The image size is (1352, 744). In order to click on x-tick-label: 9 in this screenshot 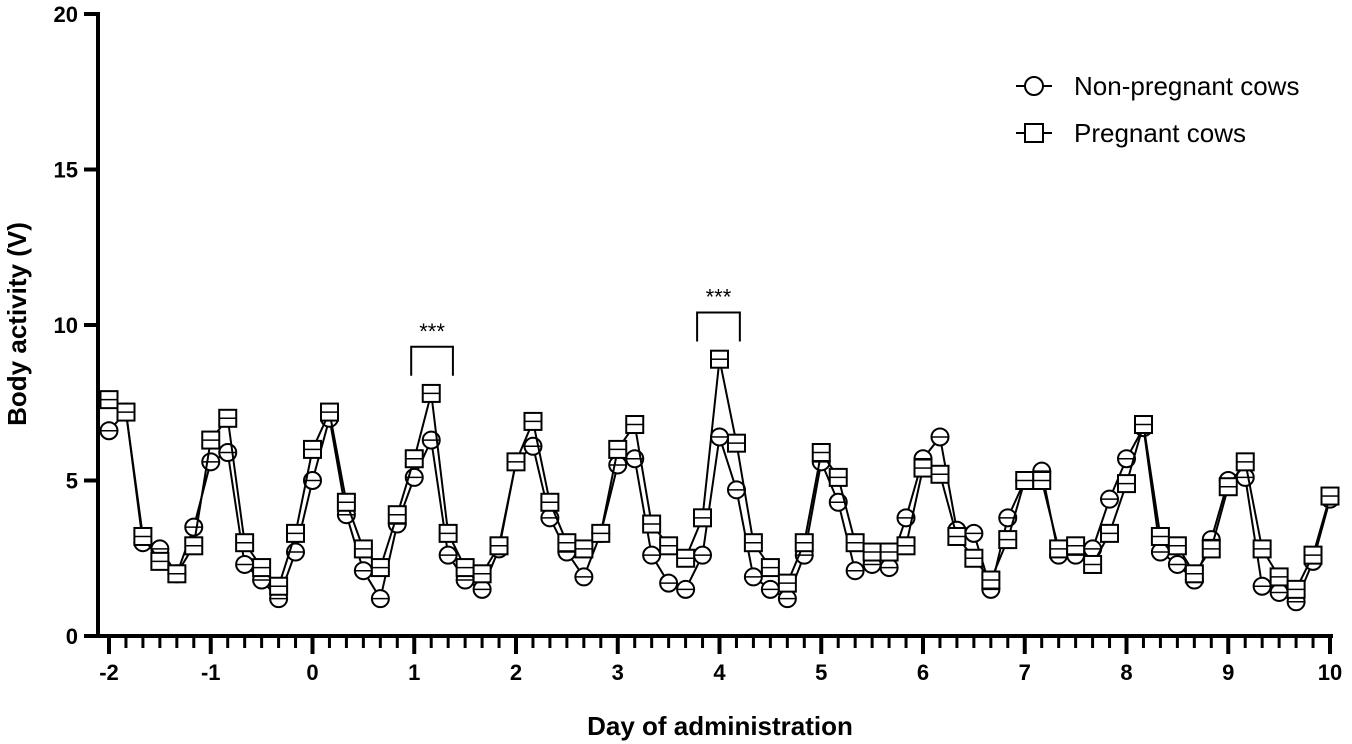, I will do `click(1228, 672)`.